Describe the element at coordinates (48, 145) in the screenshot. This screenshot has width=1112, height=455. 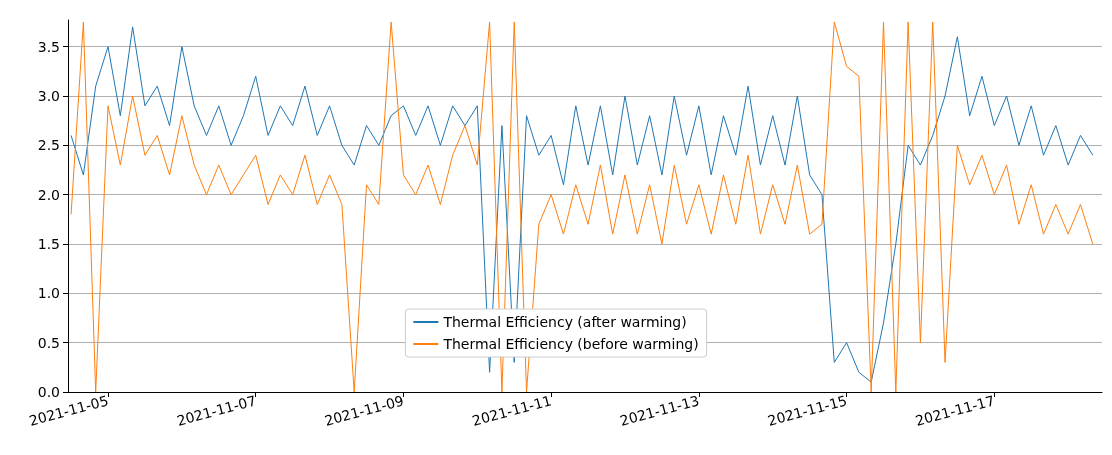
I see `y-tick-label: 2.5` at that location.